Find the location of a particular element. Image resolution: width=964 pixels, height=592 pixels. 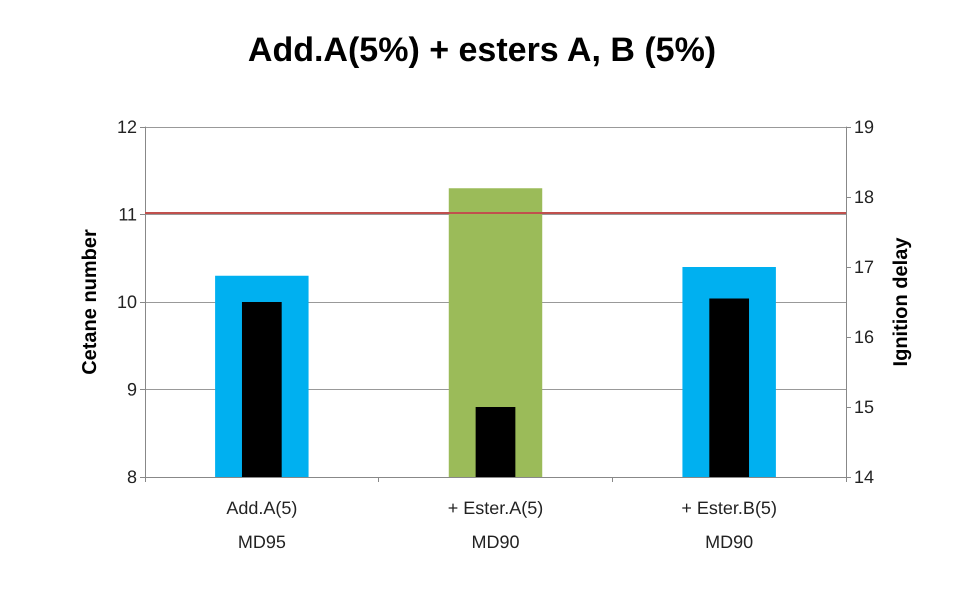

x-tick-label: + Ester.B(5) MD90 is located at coordinates (729, 525).